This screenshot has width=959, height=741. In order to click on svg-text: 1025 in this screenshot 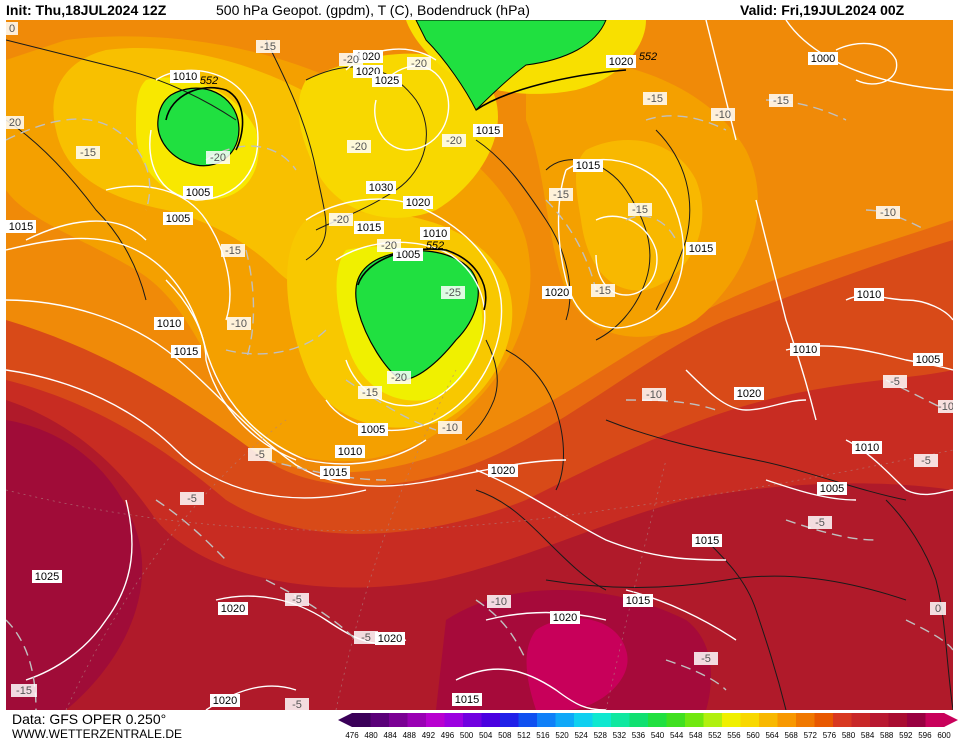, I will do `click(47, 577)`.